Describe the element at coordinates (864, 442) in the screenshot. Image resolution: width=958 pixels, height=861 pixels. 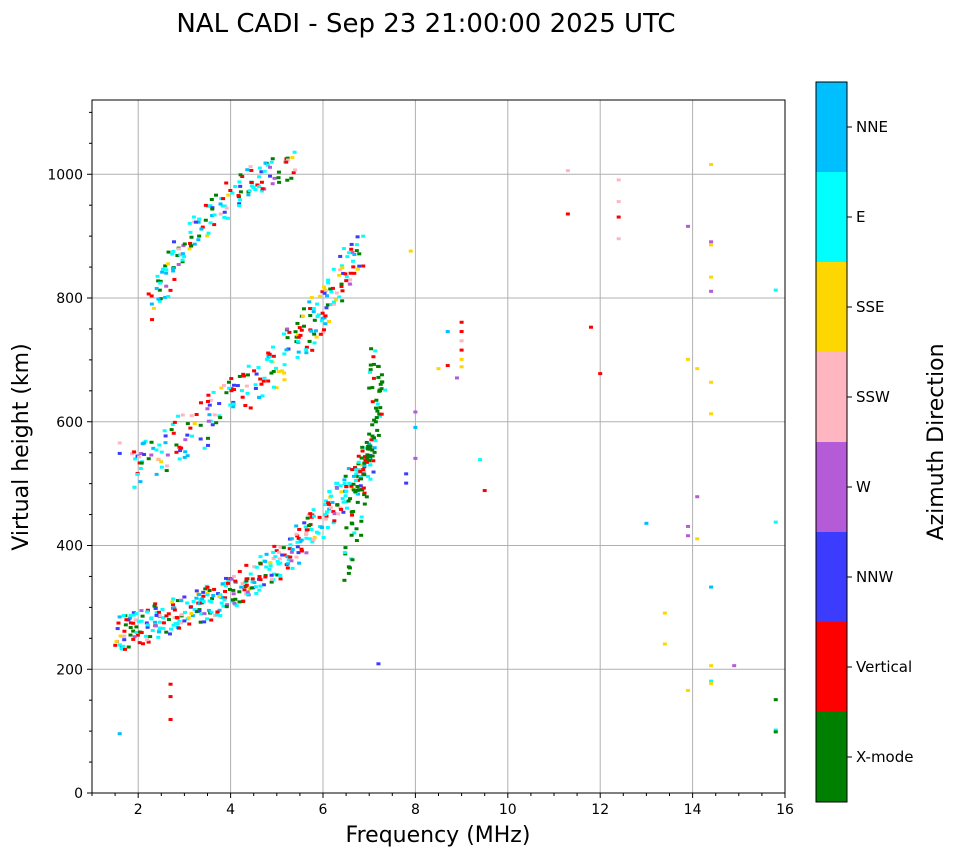
I see `azimuth-colorbar: X-mode Vertical NNW W SSW SSE E NNE` at that location.